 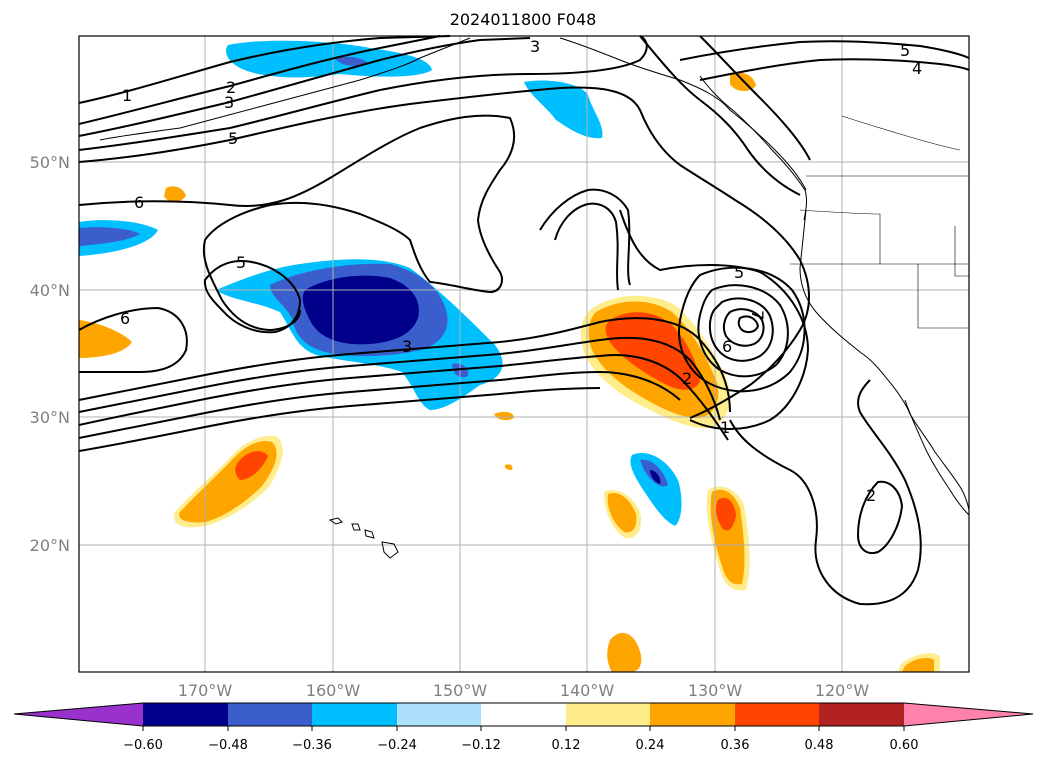 What do you see at coordinates (133, 339) in the screenshot?
I see `contour-6-west` at bounding box center [133, 339].